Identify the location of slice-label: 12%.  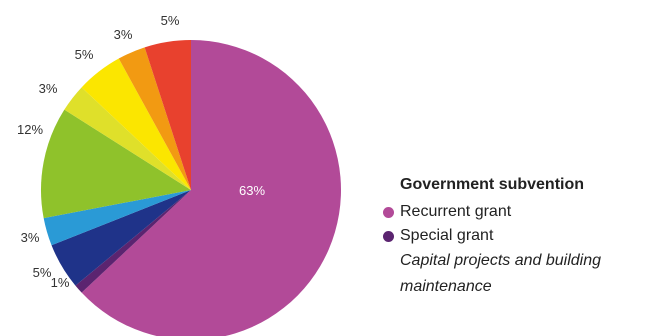
(30, 129).